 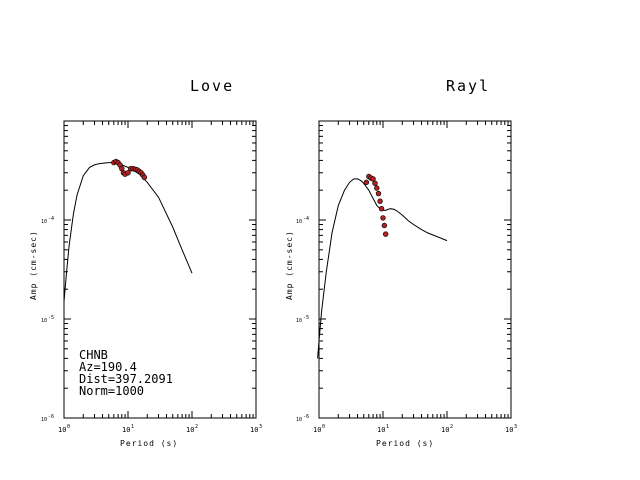 I want to click on love-y-axis-label: Amp (cm-sec), so click(x=33, y=265).